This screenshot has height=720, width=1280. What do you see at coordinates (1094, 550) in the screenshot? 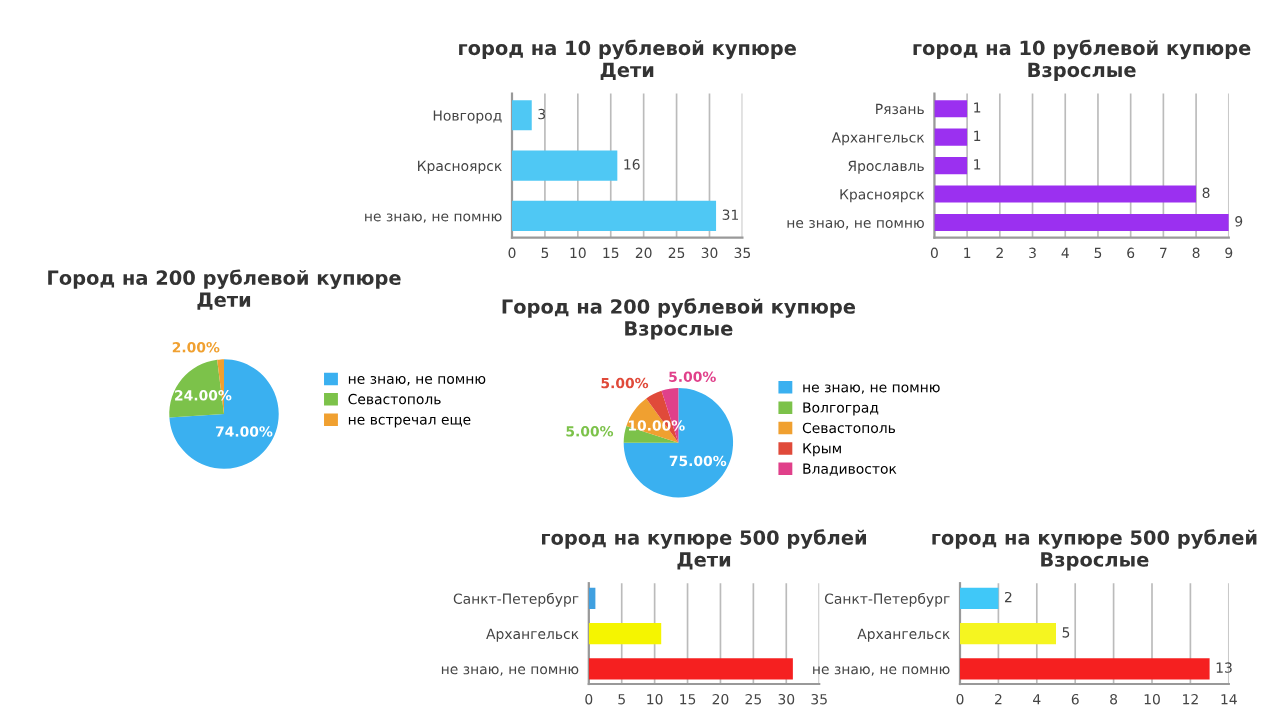
I see `chart-title: город на купюре 500 рублей Взрослые` at bounding box center [1094, 550].